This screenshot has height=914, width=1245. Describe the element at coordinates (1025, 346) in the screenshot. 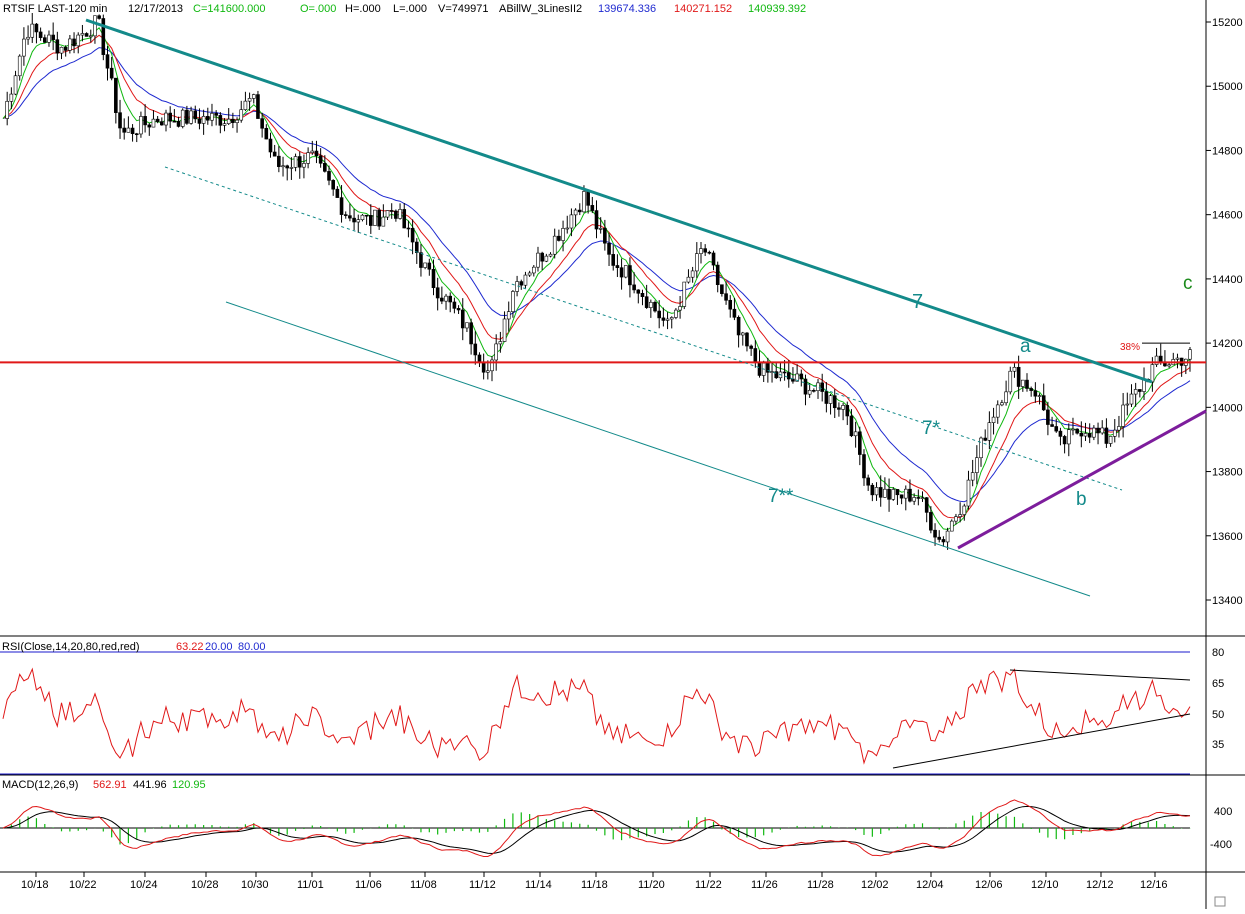

I see `annotation-a: a` at that location.